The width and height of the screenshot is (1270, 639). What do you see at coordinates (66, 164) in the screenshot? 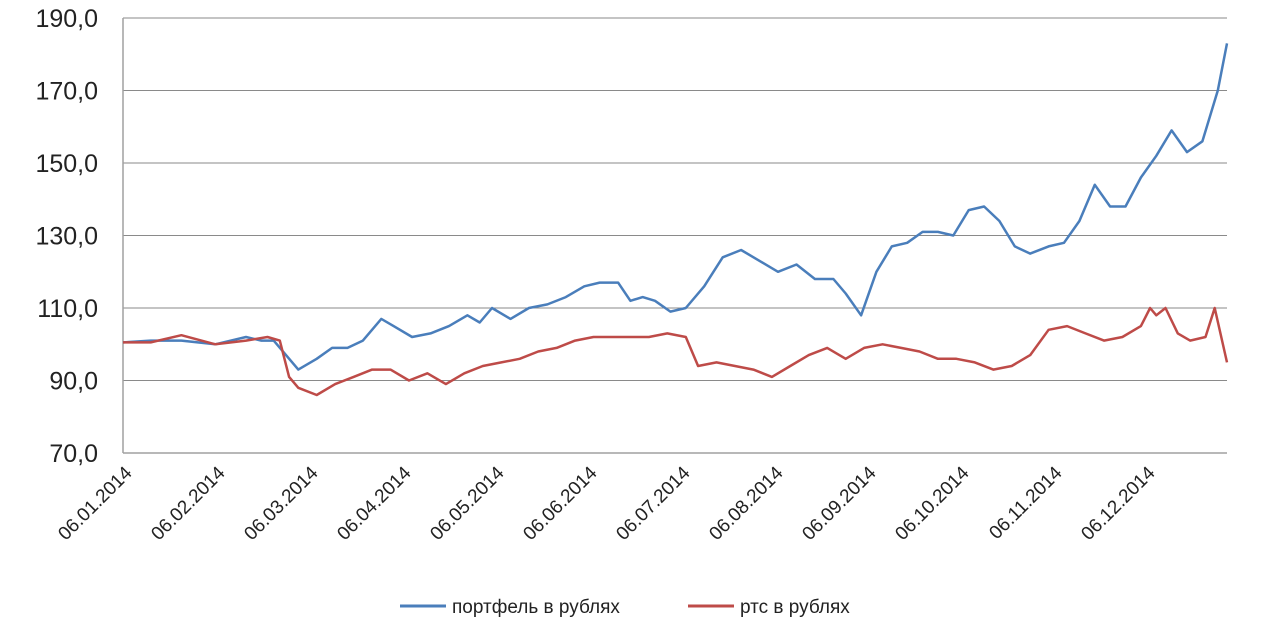
I see `y-tick-label: 150,0` at bounding box center [66, 164].